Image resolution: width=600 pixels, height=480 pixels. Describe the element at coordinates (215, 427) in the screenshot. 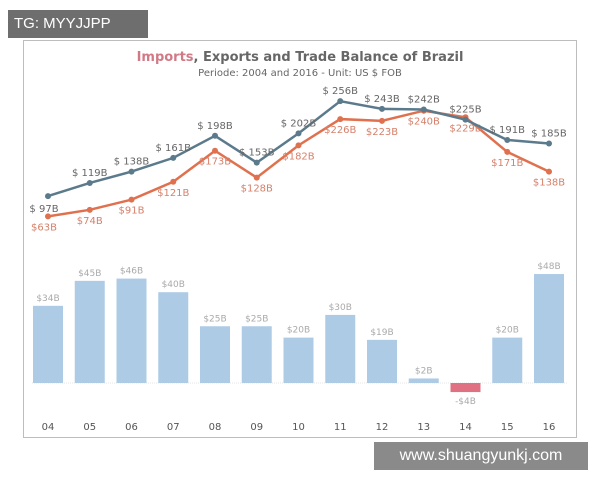

I see `x-tick-08: 08` at that location.